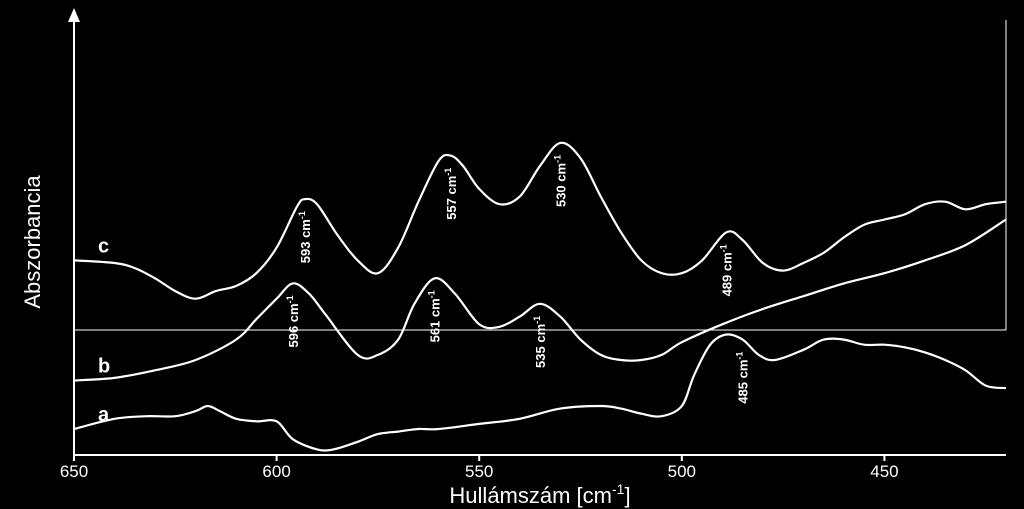 The image size is (1024, 509). Describe the element at coordinates (104, 366) in the screenshot. I see `series-label-b: b` at that location.